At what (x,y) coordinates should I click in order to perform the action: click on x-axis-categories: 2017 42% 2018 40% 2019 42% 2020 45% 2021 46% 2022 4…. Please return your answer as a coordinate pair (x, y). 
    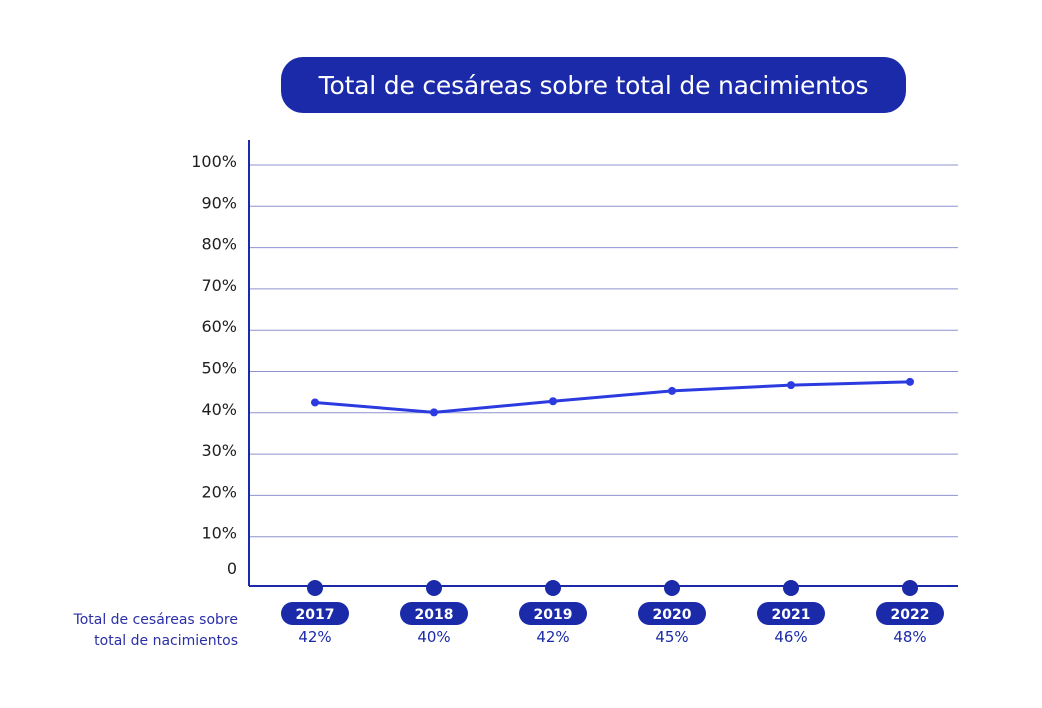
    Looking at the image, I should click on (612, 613).